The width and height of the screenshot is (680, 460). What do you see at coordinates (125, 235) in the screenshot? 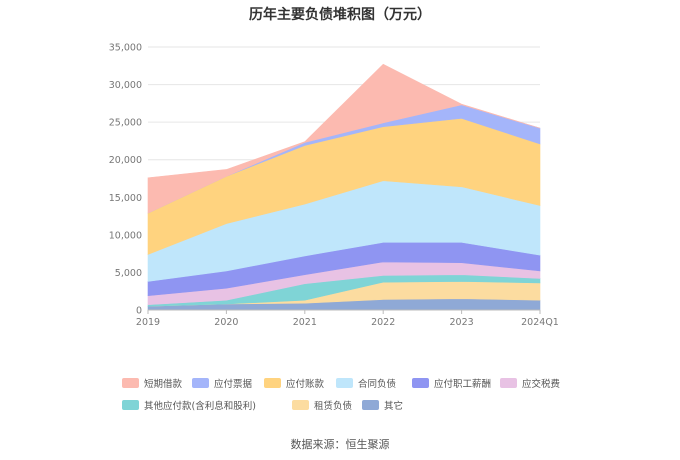
I see `y-tick-label: 10,000` at bounding box center [125, 235].